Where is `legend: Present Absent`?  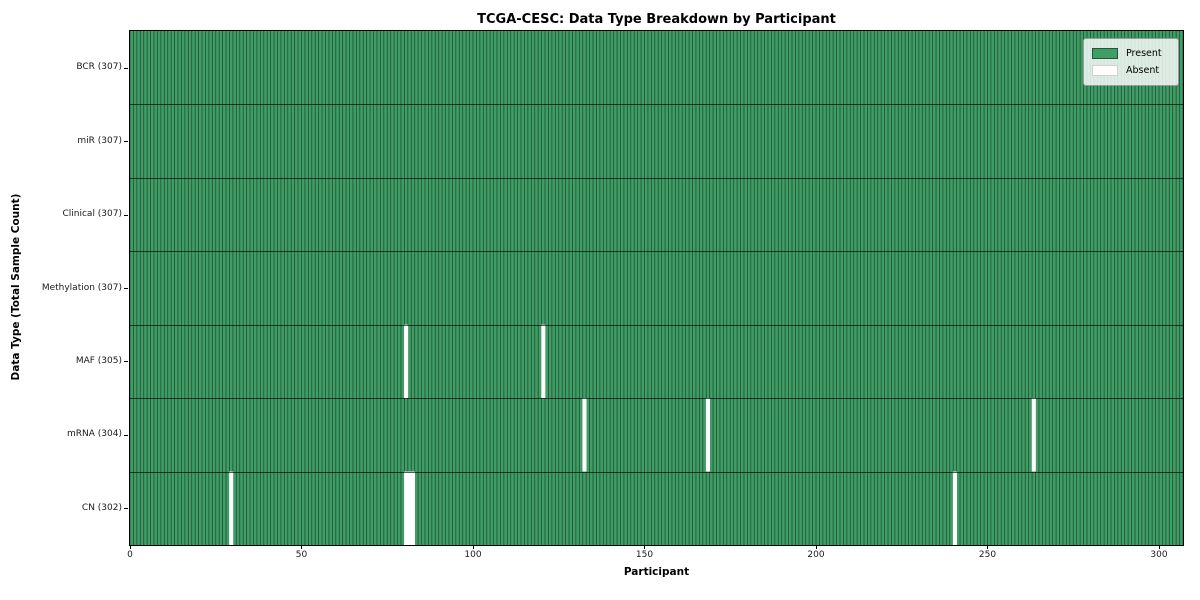
legend: Present Absent is located at coordinates (1131, 62).